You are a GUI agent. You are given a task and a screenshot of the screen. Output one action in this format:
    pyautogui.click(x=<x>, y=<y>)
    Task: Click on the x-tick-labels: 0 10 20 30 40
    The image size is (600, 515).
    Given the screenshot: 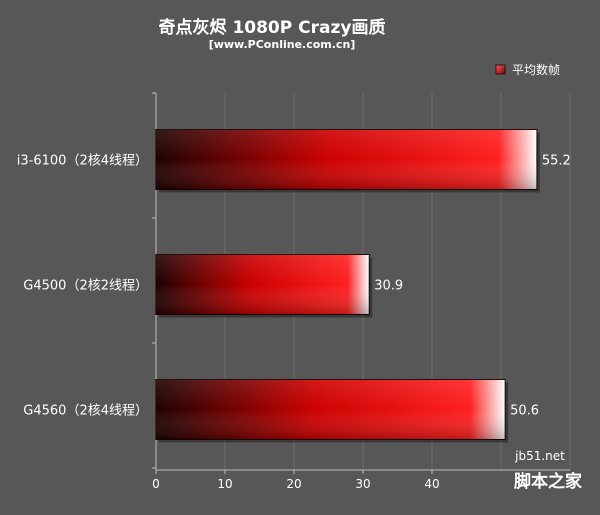 What is the action you would take?
    pyautogui.click(x=296, y=480)
    